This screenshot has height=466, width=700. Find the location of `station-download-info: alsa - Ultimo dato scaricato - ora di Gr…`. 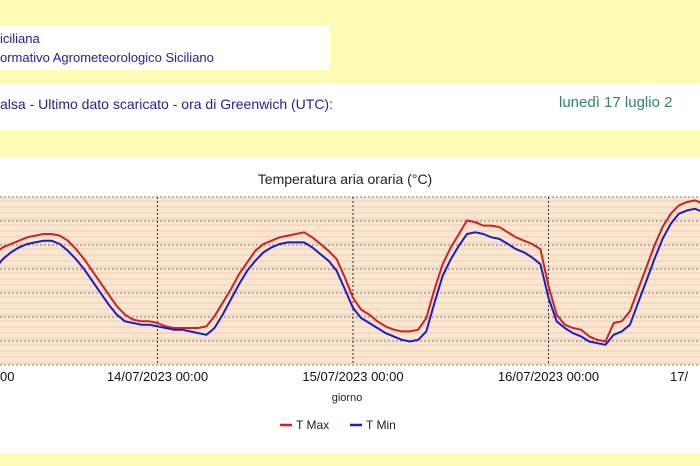

station-download-info: alsa - Ultimo dato scaricato - ora di Gr… is located at coordinates (166, 104).